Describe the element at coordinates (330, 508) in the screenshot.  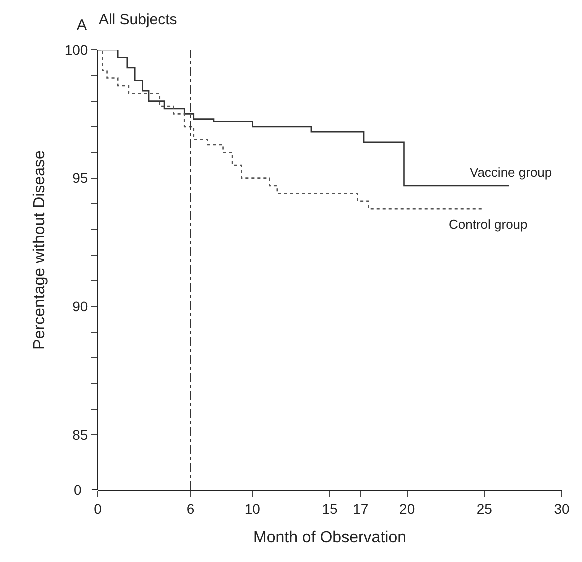
I see `x-tick-label: 15` at that location.